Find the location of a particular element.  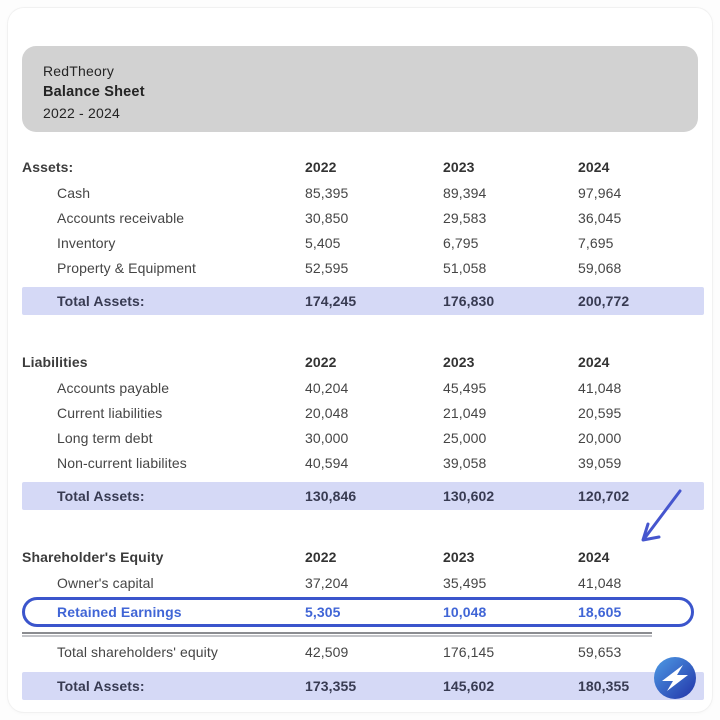

liabilities-total-row: Total Assets: 130,846 130,602 120,702 is located at coordinates (363, 496).